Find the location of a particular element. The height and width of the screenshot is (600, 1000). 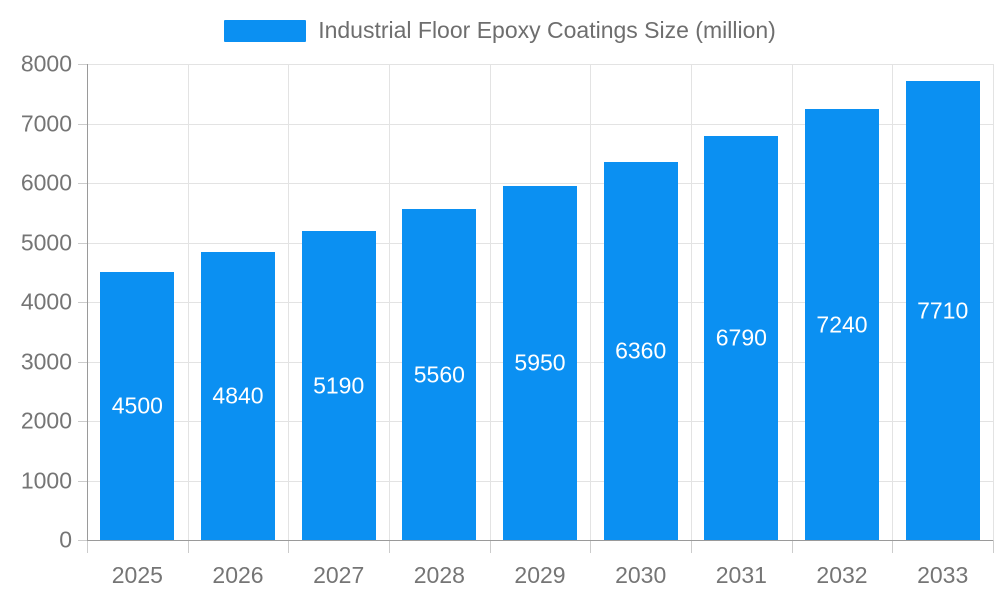

legend-swatch-icon is located at coordinates (265, 30).